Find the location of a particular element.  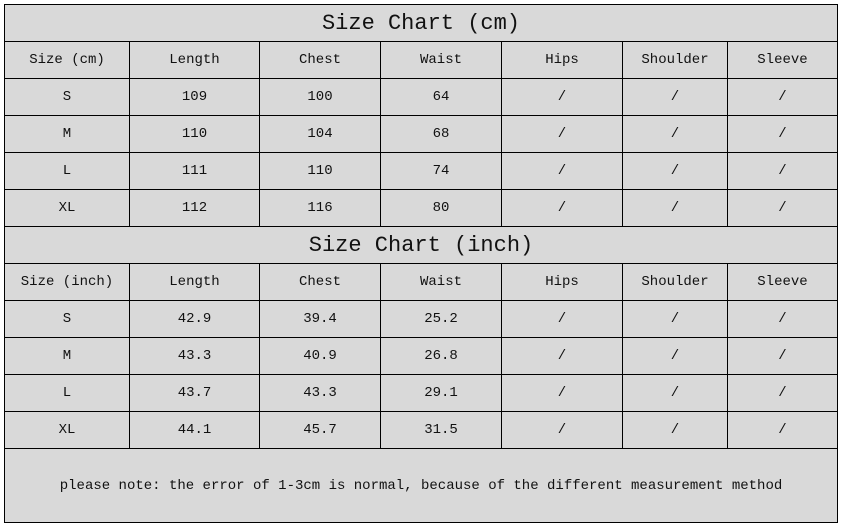

table-cell: 29.1 is located at coordinates (441, 393).